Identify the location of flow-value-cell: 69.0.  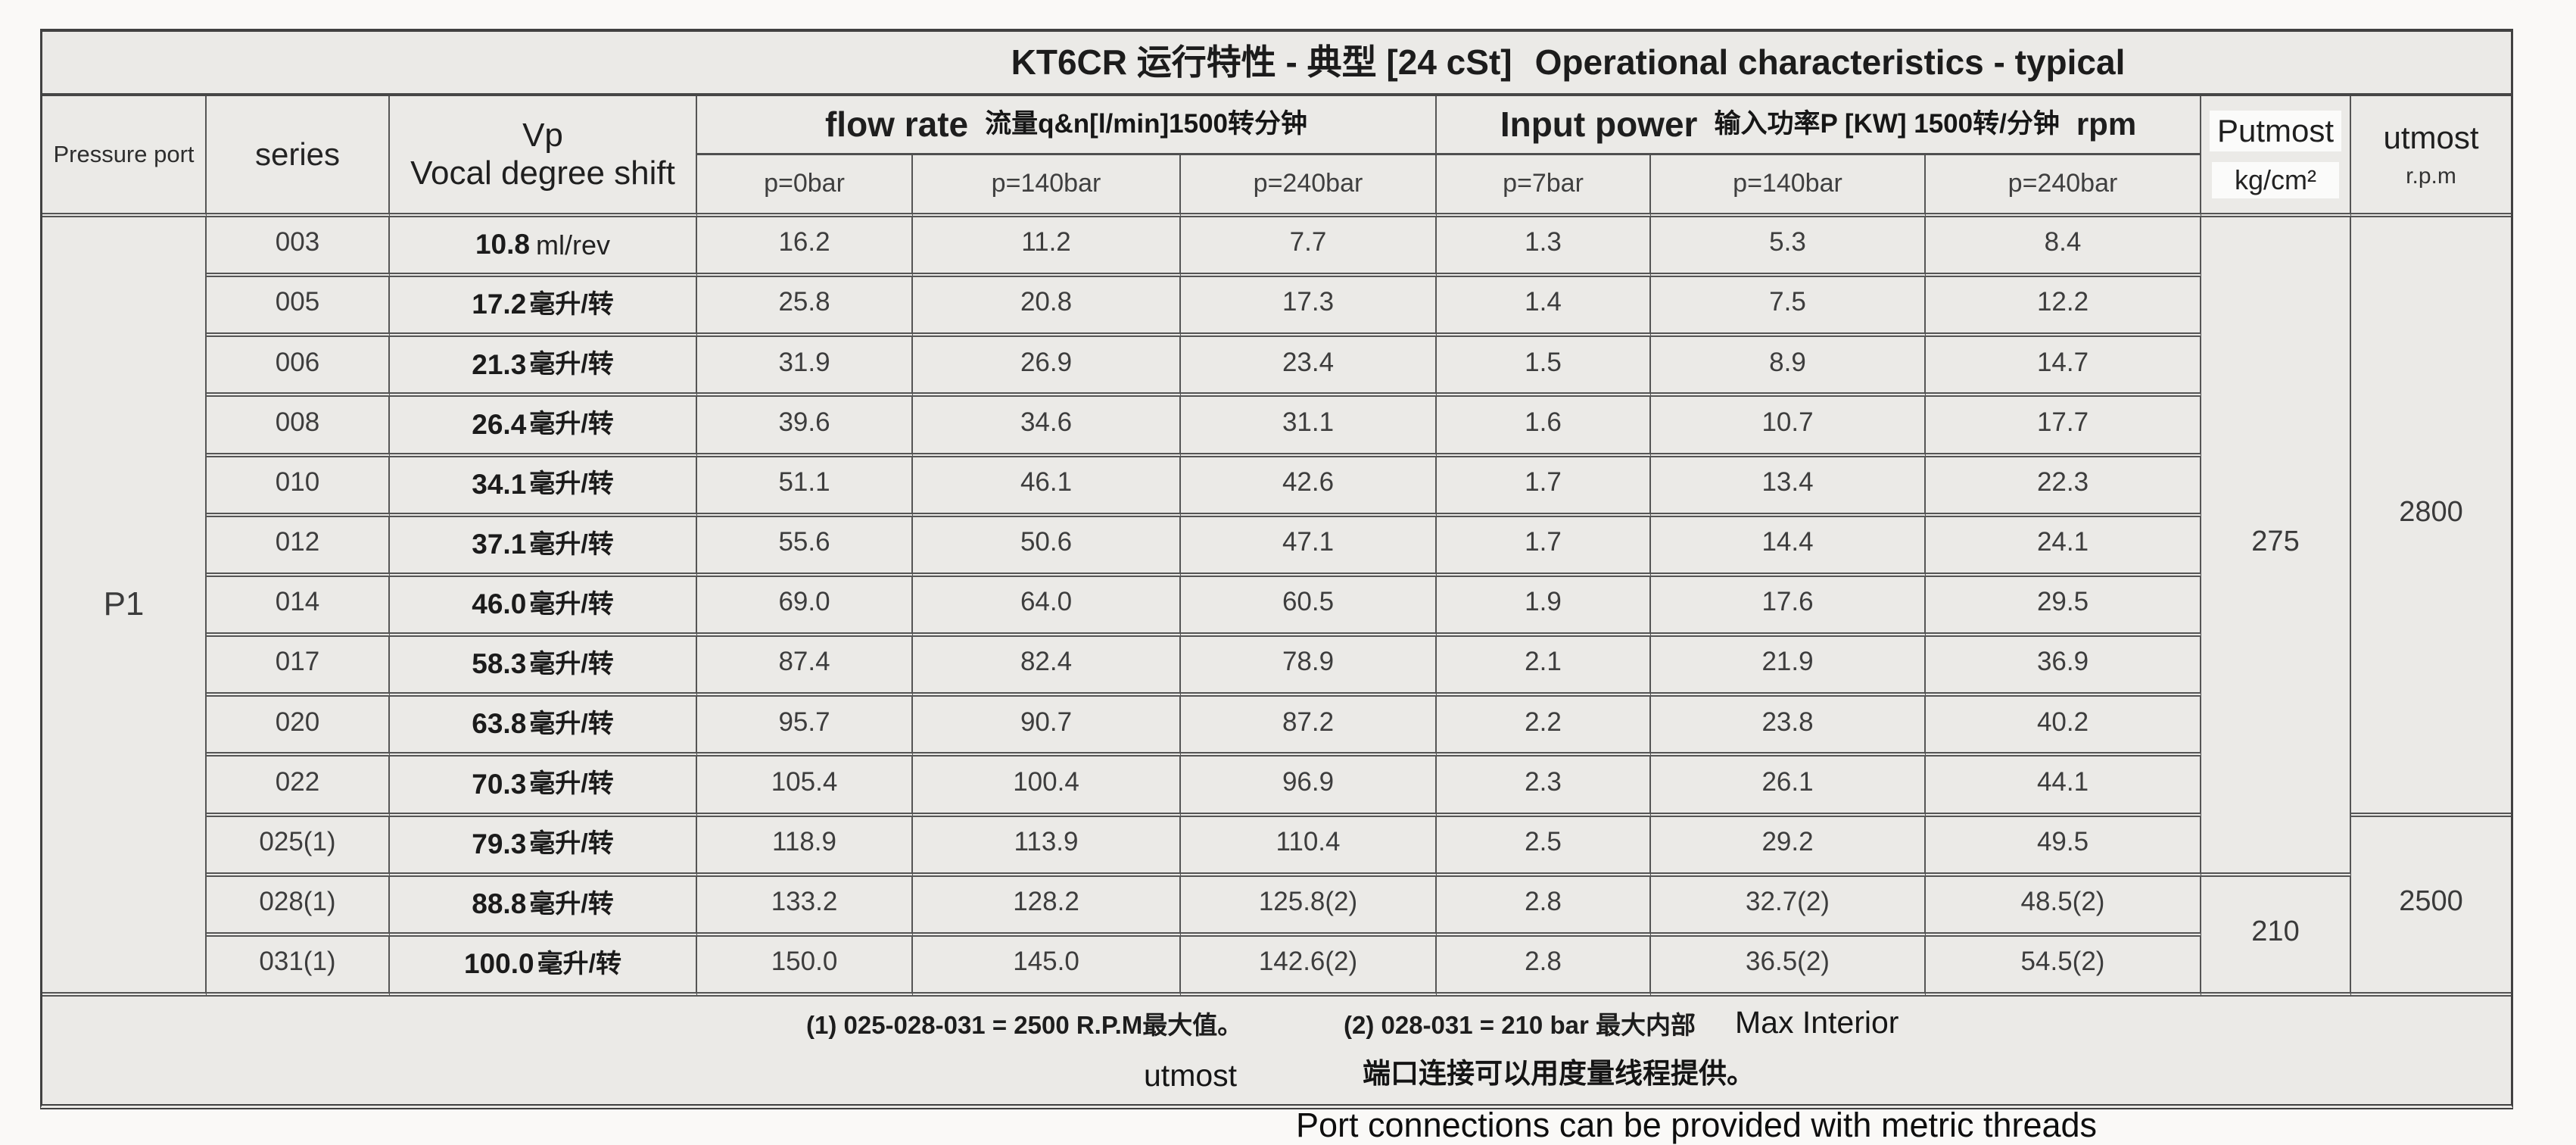
(805, 607).